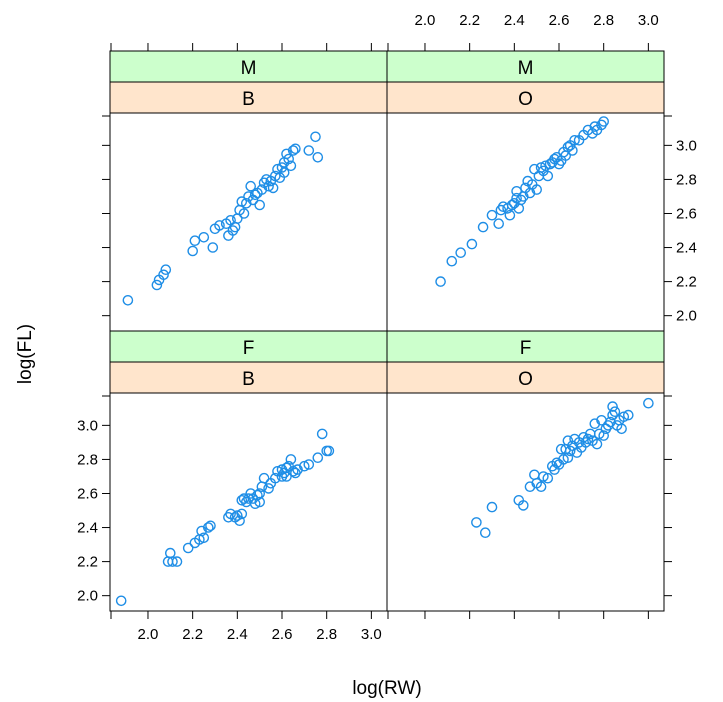 The height and width of the screenshot is (702, 723). What do you see at coordinates (525, 66) in the screenshot?
I see `strip-sex-bg-m-o` at bounding box center [525, 66].